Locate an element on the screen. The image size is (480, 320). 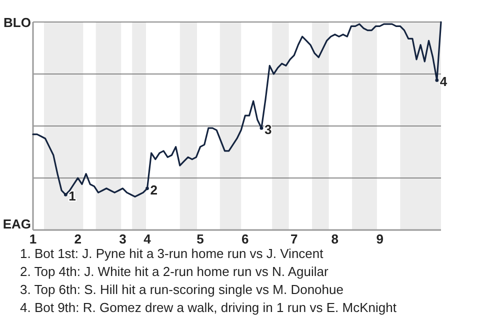
x-tick-label: 6 is located at coordinates (245, 239).